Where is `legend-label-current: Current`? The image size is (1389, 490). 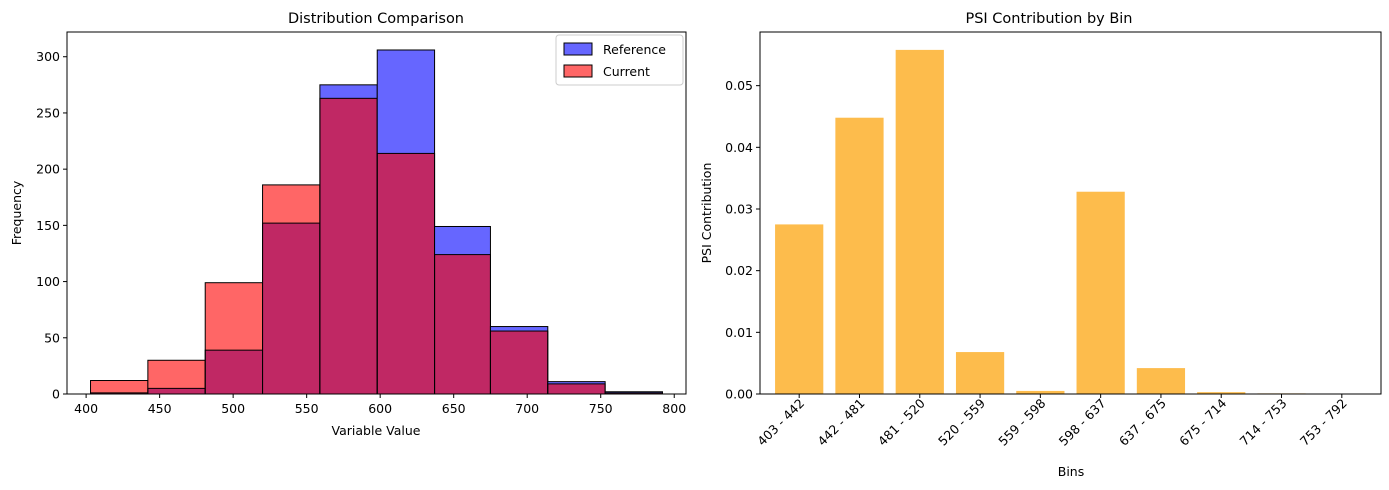
legend-label-current: Current is located at coordinates (626, 71).